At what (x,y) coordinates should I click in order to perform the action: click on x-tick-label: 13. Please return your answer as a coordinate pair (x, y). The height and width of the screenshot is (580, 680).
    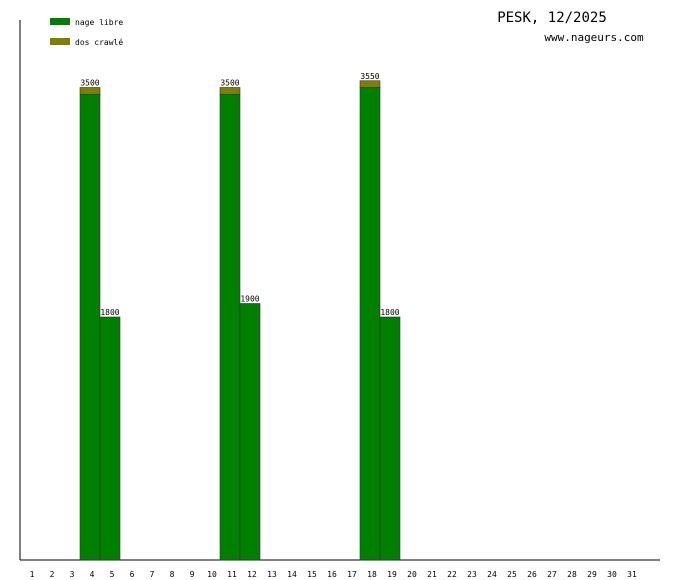
    Looking at the image, I should click on (272, 574).